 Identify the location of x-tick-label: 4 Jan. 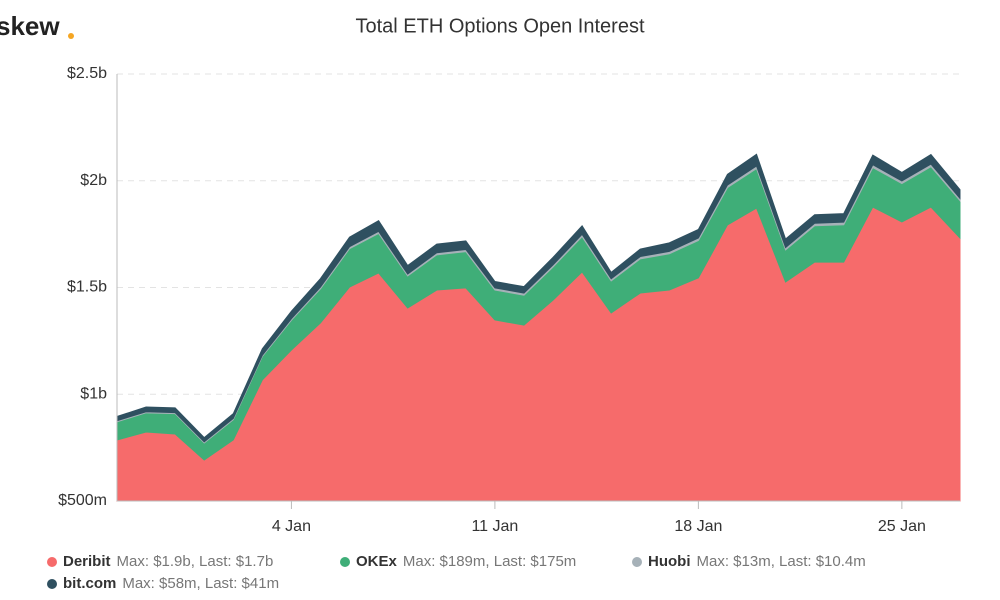
(291, 526).